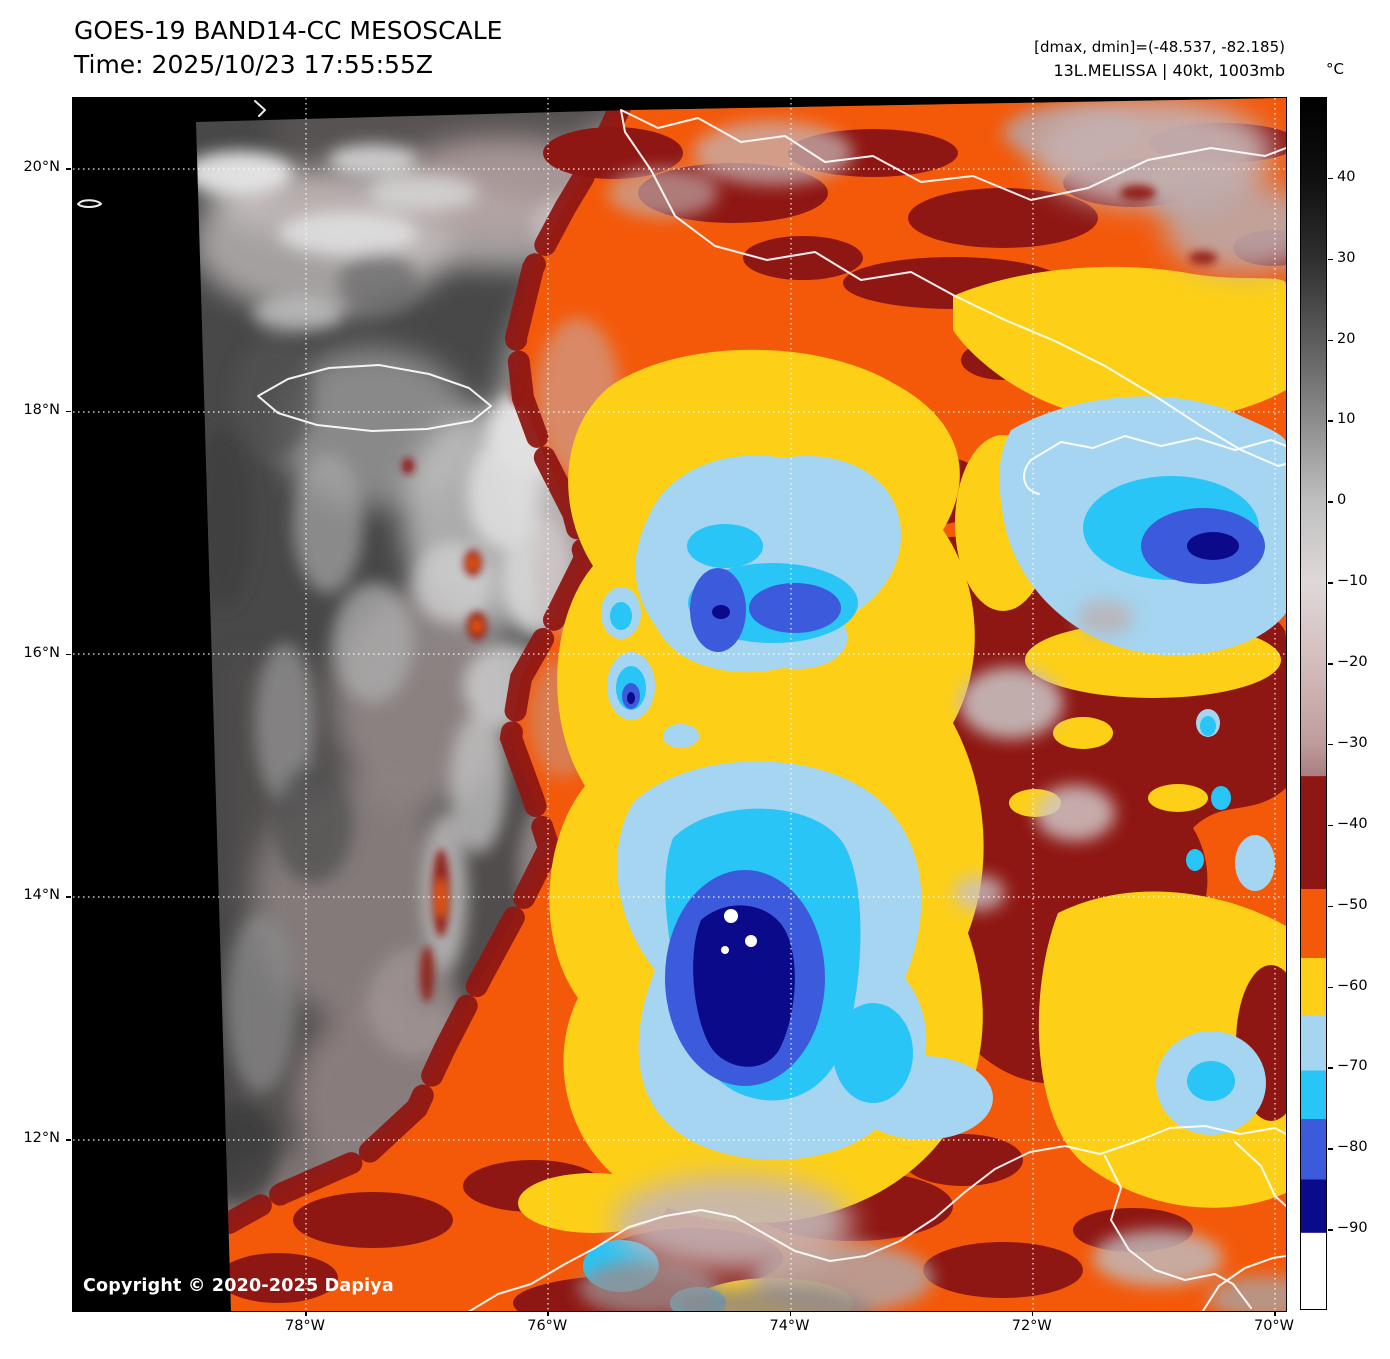 This screenshot has height=1359, width=1390. Describe the element at coordinates (1169, 70) in the screenshot. I see `storm-info: 13L.MELISSA | 40kt, 1003mb` at that location.